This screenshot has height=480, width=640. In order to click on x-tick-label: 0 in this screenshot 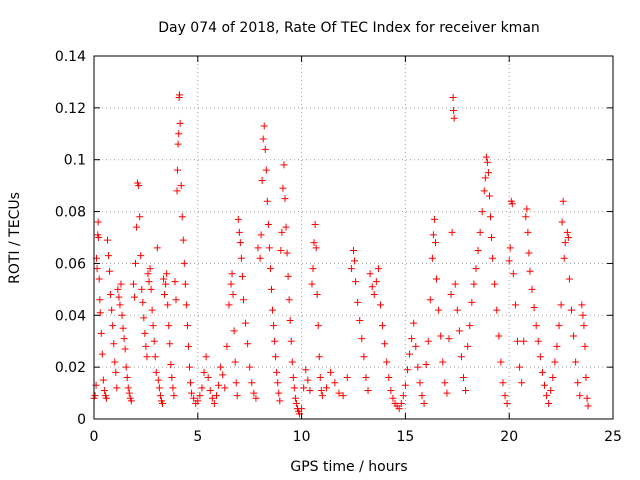, I will do `click(94, 437)`.